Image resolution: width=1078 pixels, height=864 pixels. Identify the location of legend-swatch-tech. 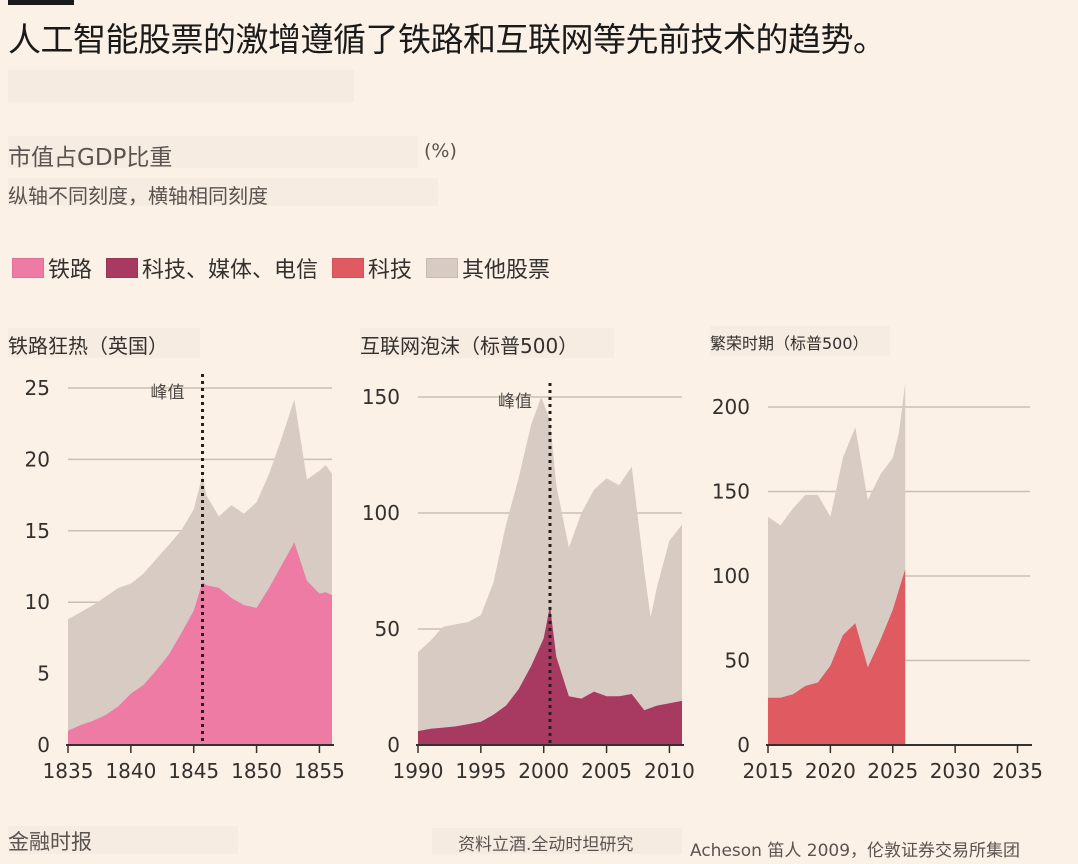
(348, 268).